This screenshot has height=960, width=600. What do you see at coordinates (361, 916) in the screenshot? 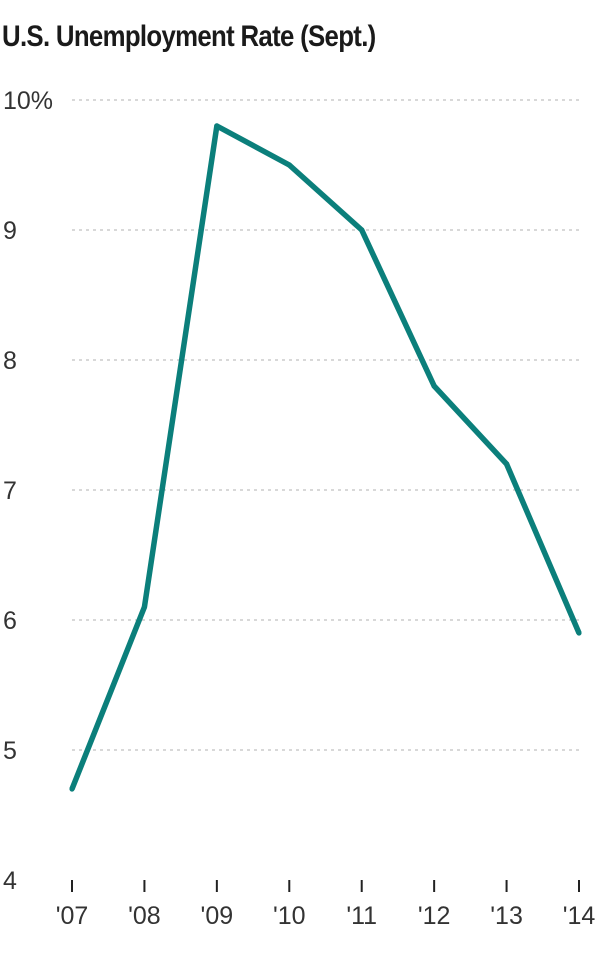
I see `x-tick-label: '11` at bounding box center [361, 916].